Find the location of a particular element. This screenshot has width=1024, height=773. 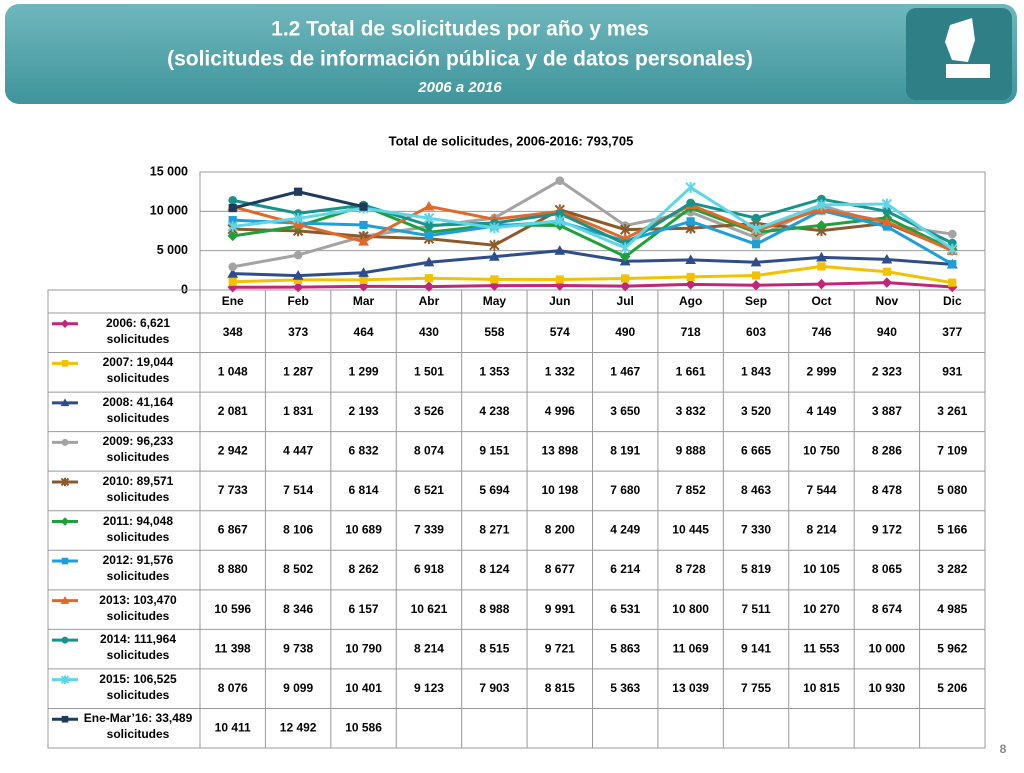

table-cell: 7 544 is located at coordinates (821, 490).